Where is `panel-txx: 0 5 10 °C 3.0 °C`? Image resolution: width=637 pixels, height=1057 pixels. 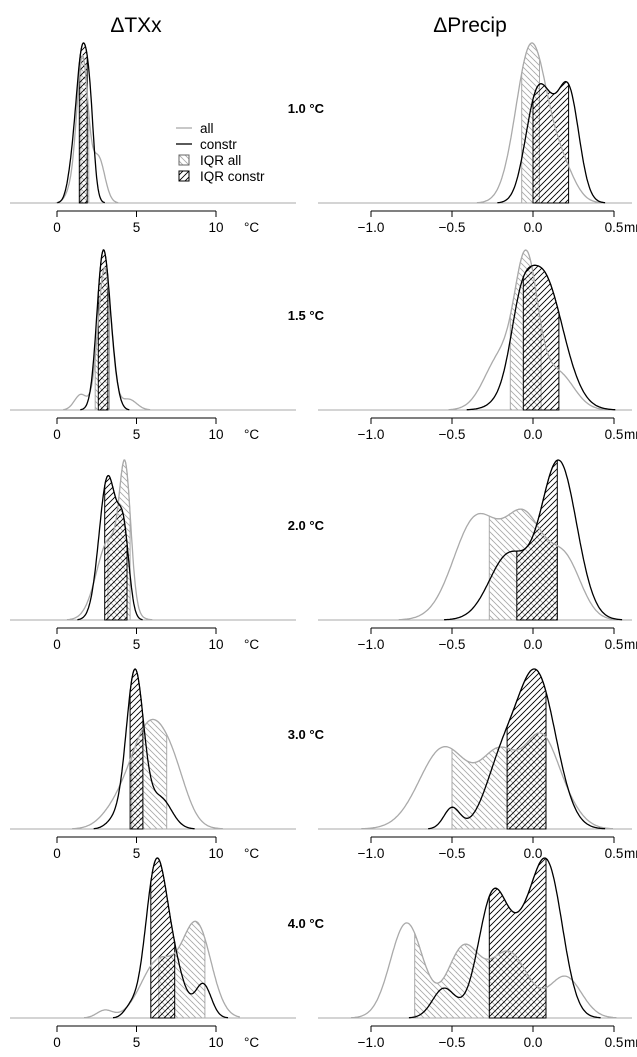 panel-txx: 0 5 10 °C 3.0 °C is located at coordinates (167, 764).